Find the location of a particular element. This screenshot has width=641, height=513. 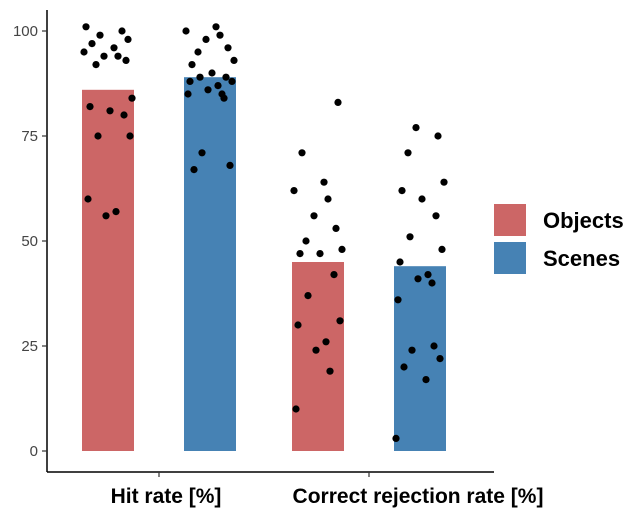

bar-scenes-hit-rate is located at coordinates (210, 264).